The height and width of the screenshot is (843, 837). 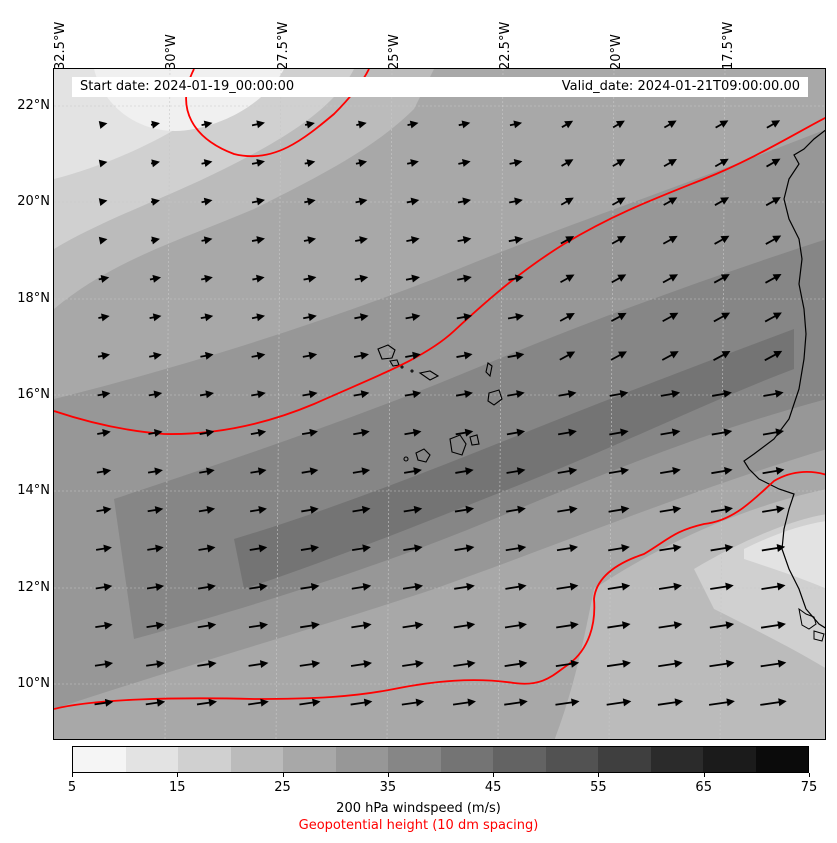 I want to click on lat-label-18n: 18°N, so click(x=33, y=298).